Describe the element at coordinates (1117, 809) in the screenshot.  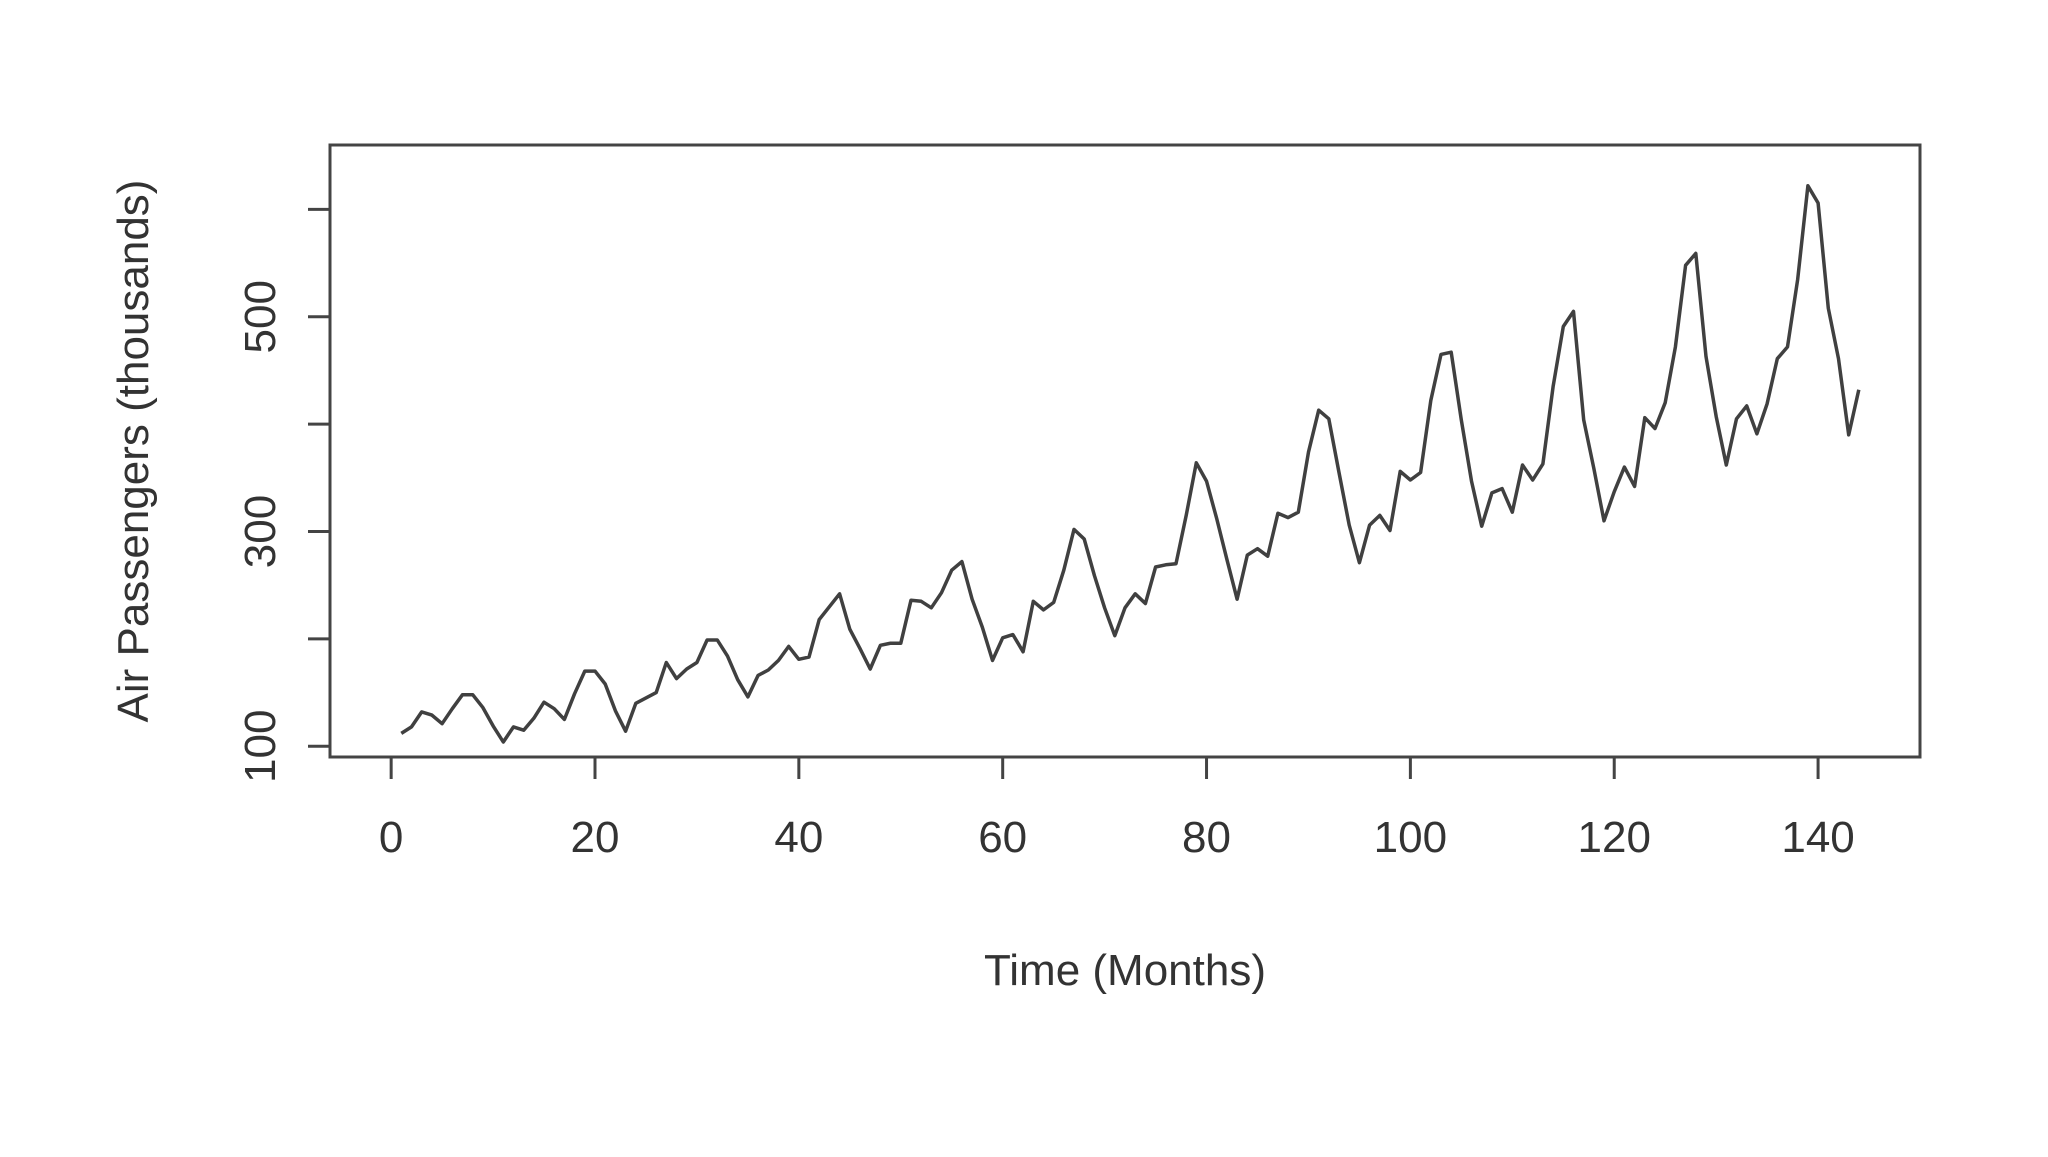
I see `x-axis: 0 20 40 60 80 100 120 140` at that location.